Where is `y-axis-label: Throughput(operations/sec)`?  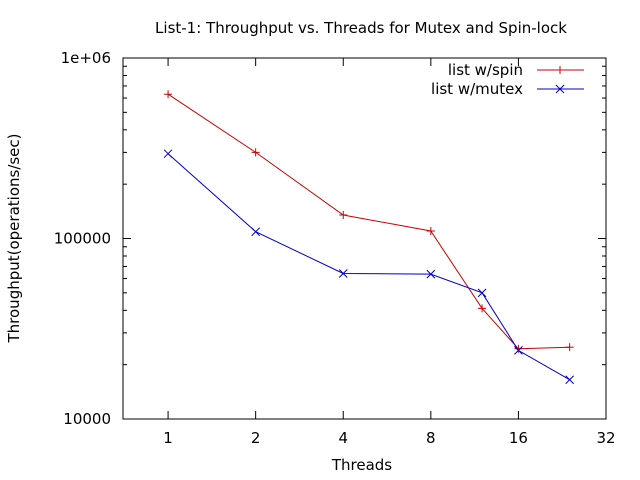
y-axis-label: Throughput(operations/sec) is located at coordinates (14, 238).